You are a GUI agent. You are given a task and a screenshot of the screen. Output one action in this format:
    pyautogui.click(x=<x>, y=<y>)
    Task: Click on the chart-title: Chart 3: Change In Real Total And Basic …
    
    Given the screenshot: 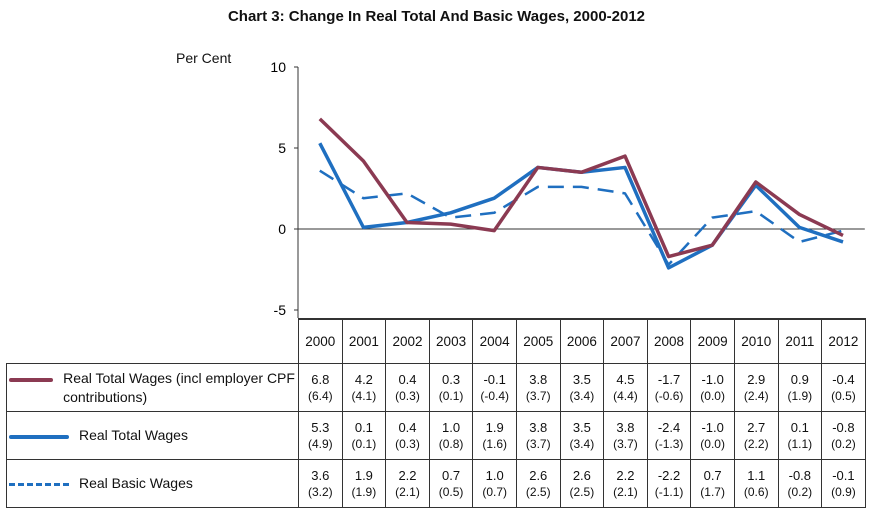 What is the action you would take?
    pyautogui.click(x=436, y=16)
    